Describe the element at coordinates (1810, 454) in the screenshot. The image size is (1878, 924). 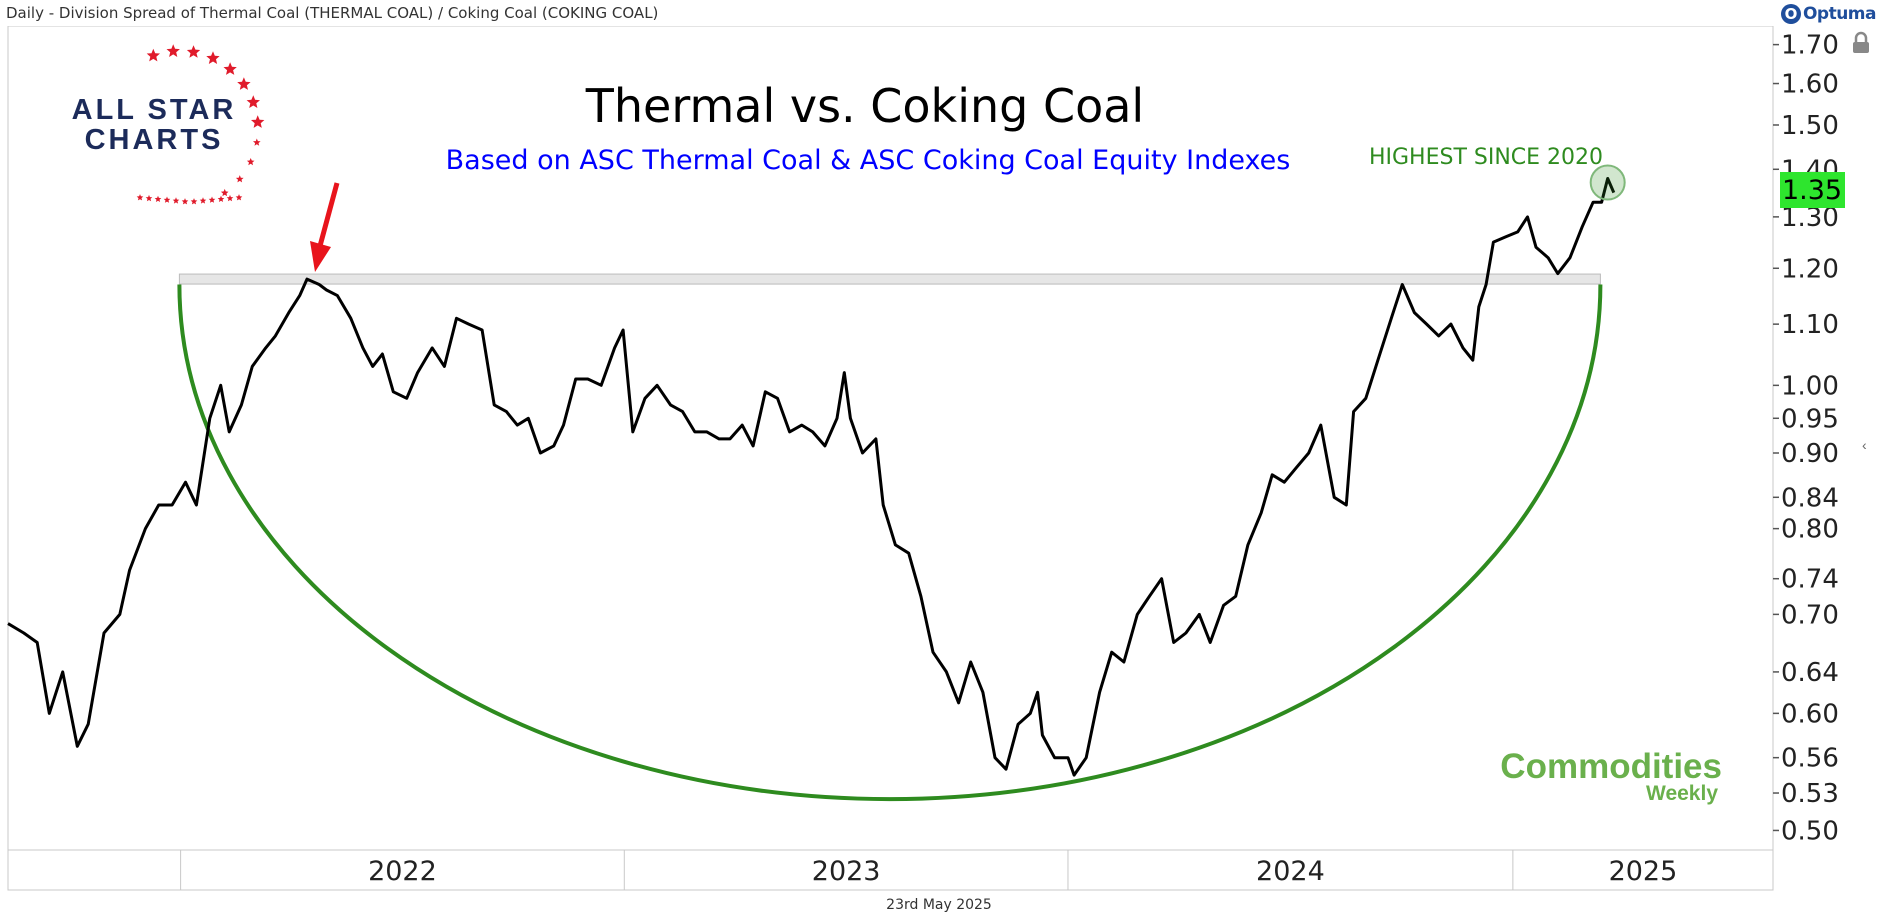
I see `y-tick-label: 0.90` at that location.